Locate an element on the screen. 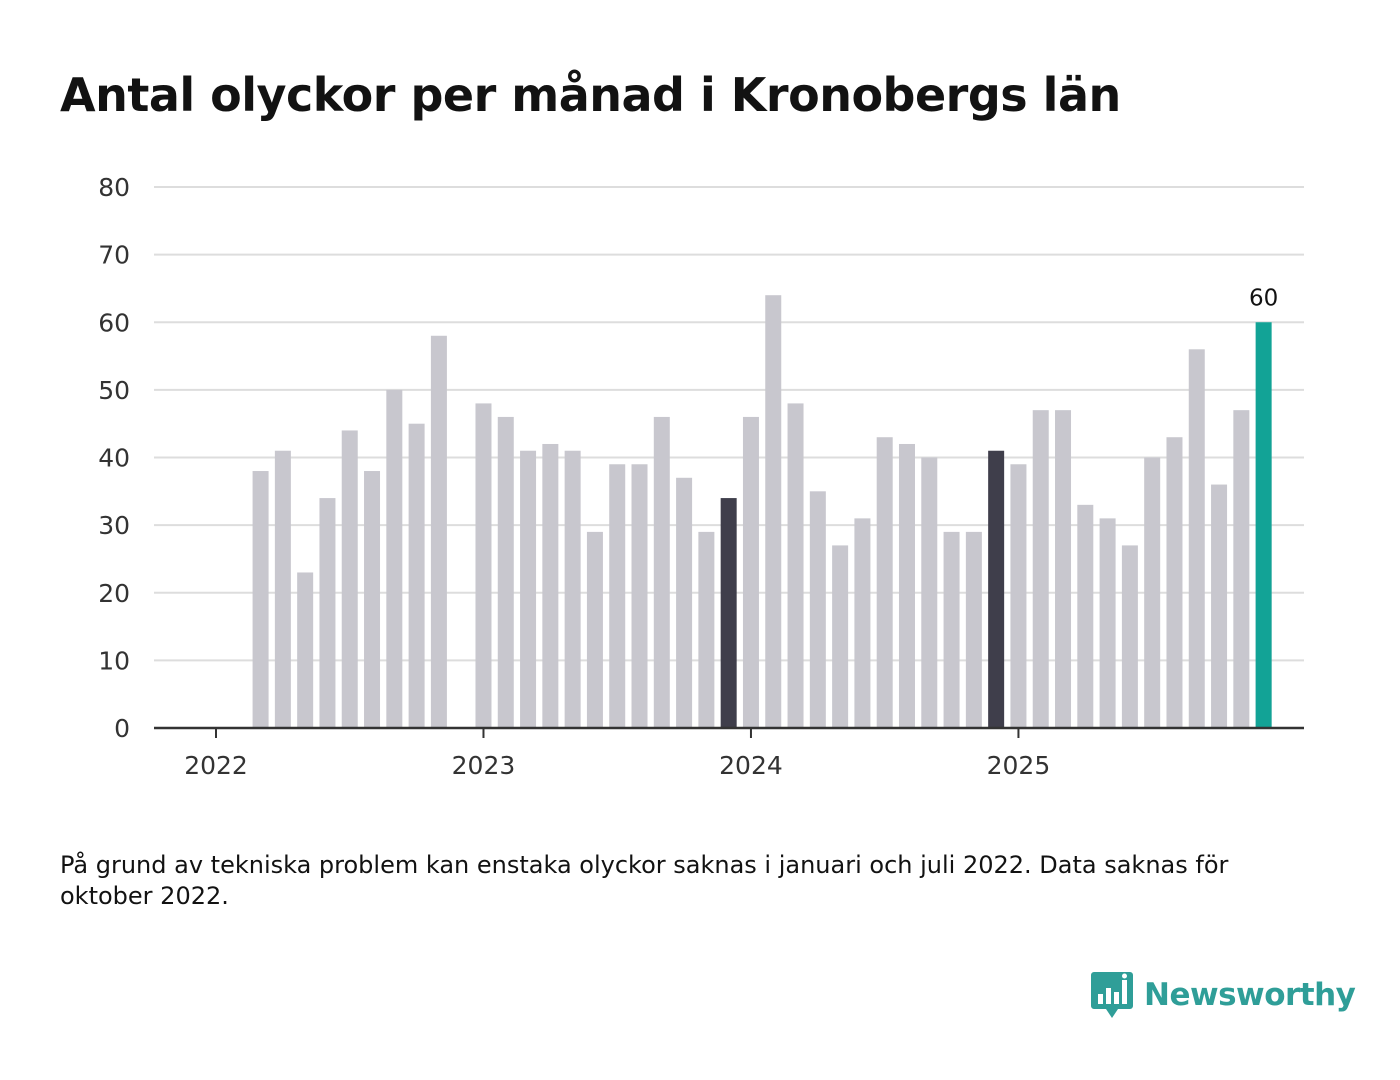 The width and height of the screenshot is (1400, 1080). x-tick-label: 2025 is located at coordinates (1019, 765).